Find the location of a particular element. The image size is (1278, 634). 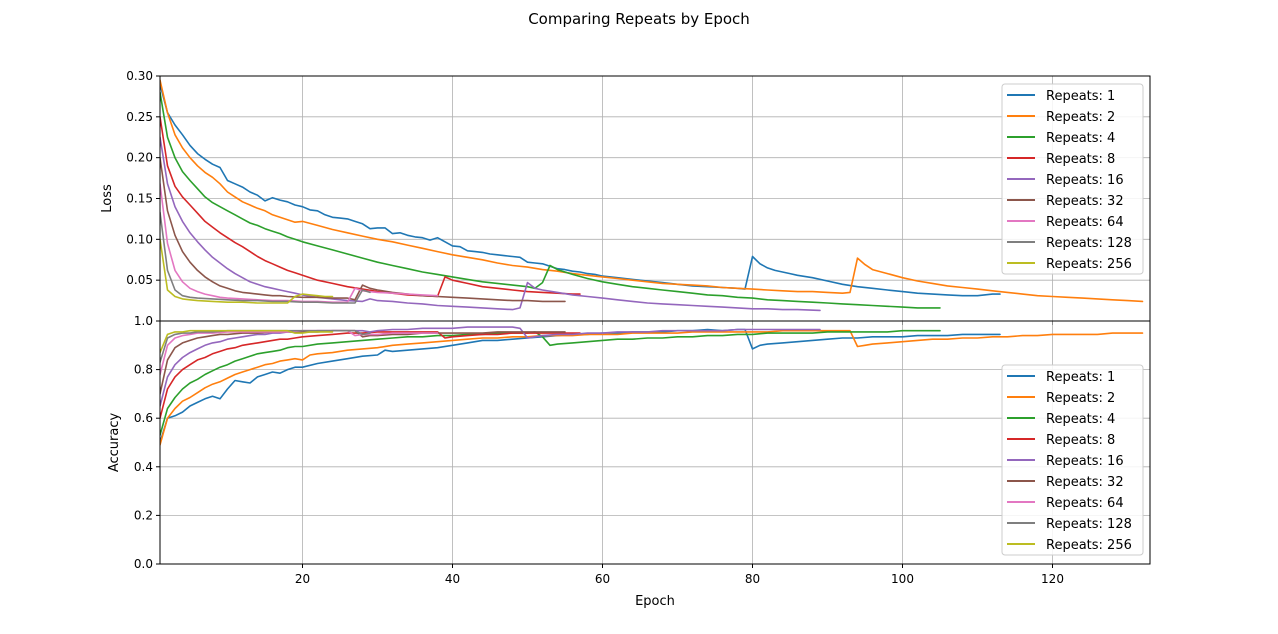

accuracy-legend-label: Repeats: 2 is located at coordinates (1080, 398).